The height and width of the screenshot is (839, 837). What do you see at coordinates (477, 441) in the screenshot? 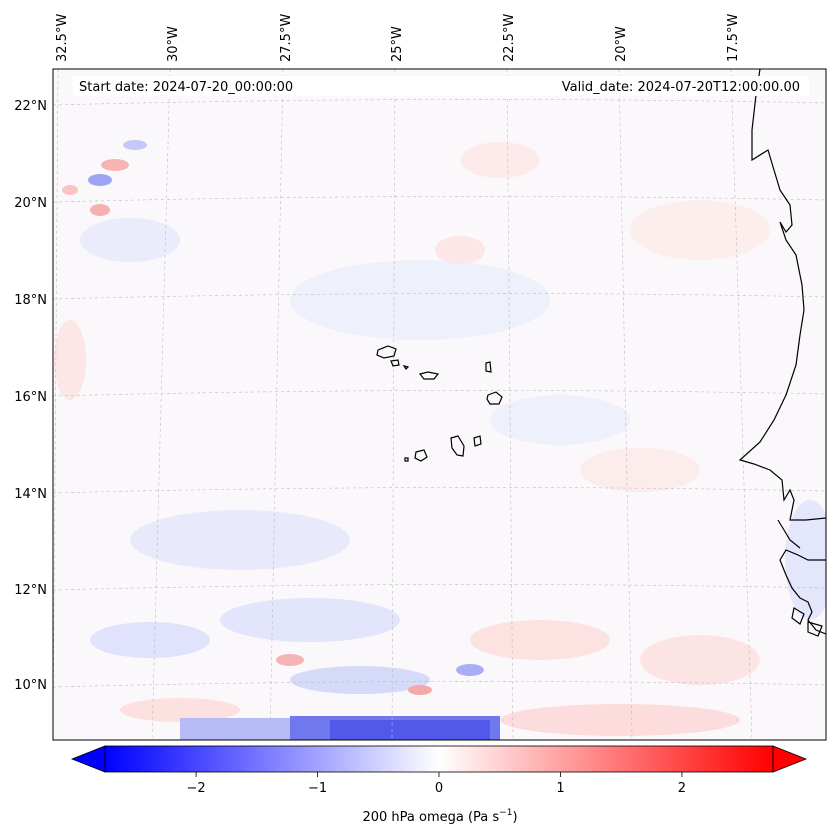
I see `island-maio` at bounding box center [477, 441].